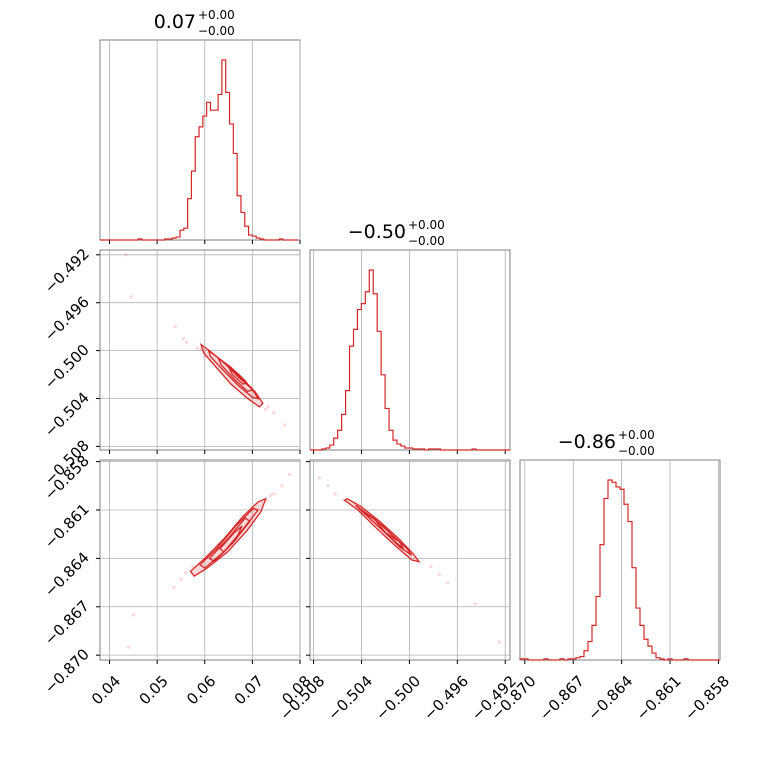 The height and width of the screenshot is (760, 760). What do you see at coordinates (562, 698) in the screenshot?
I see `x-tick-label: −0.867` at bounding box center [562, 698].